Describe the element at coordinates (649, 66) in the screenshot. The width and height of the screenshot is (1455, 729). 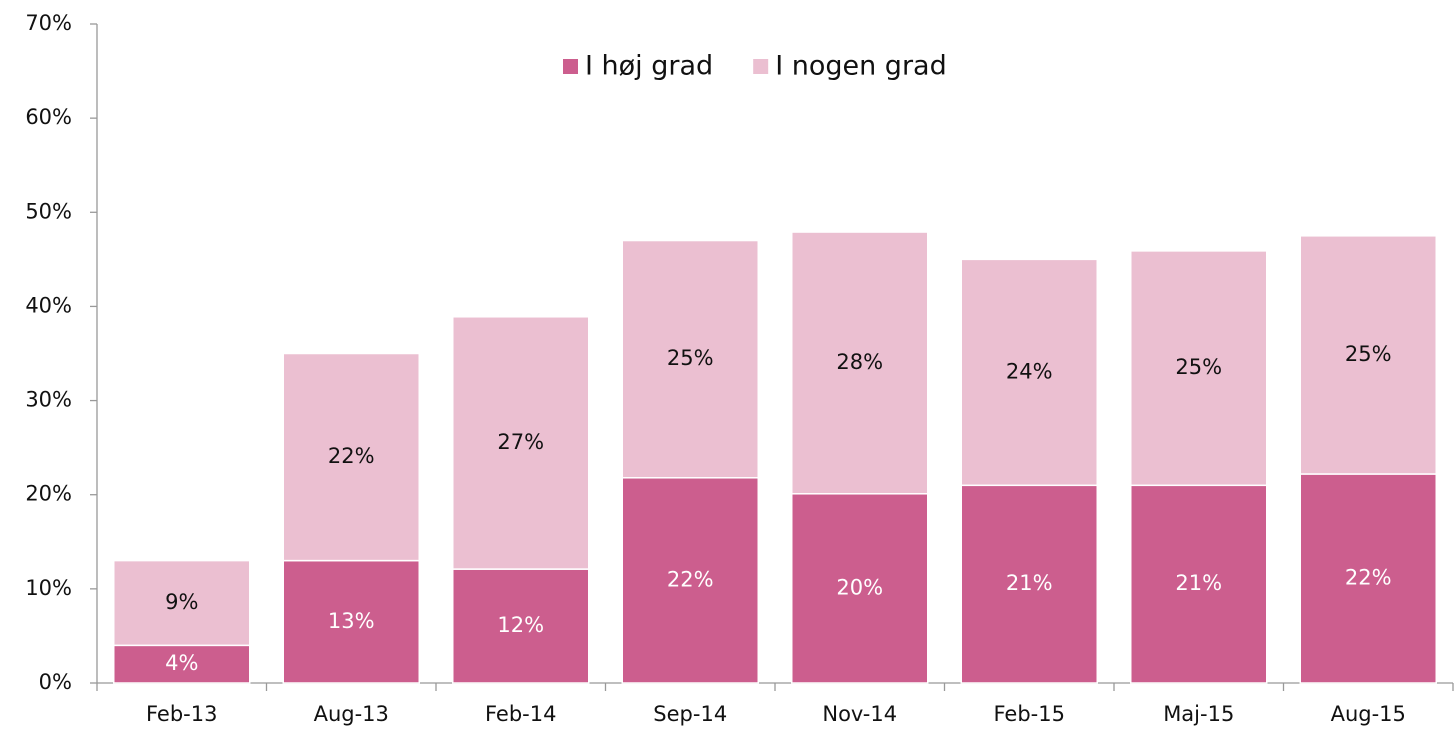
I see `legend-label: I høj grad` at that location.